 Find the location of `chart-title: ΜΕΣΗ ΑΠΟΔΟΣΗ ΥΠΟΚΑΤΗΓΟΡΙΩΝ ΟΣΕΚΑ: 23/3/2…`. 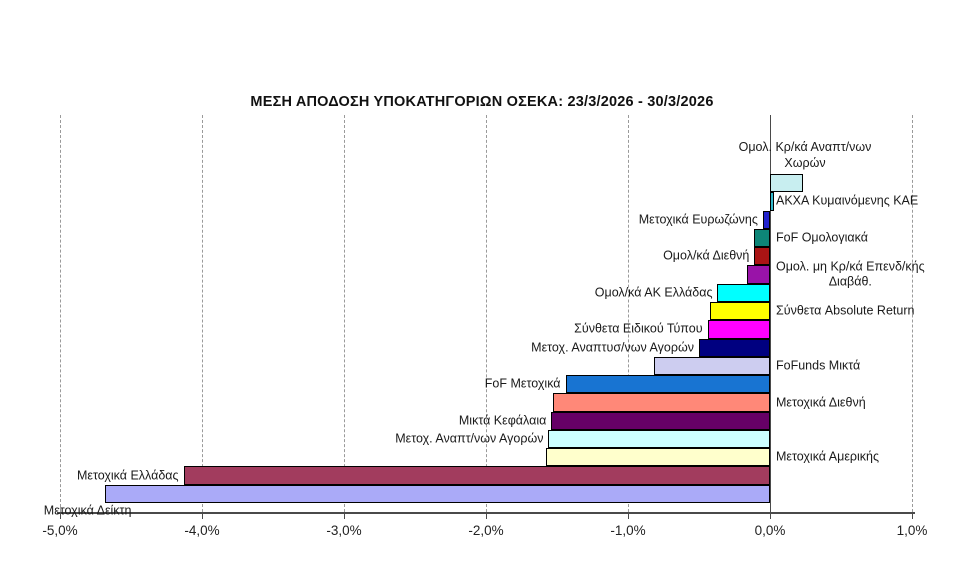

chart-title: ΜΕΣΗ ΑΠΟΔΟΣΗ ΥΠΟΚΑΤΗΓΟΡΙΩΝ ΟΣΕΚΑ: 23/3/2… is located at coordinates (482, 102).